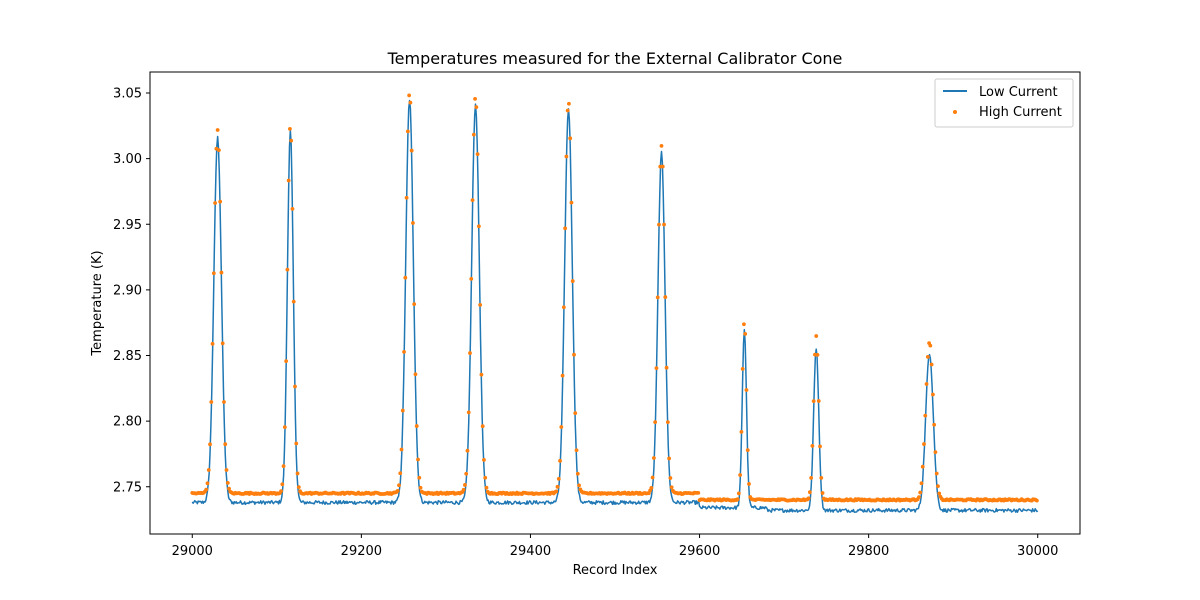 This screenshot has width=1200, height=600. What do you see at coordinates (192, 551) in the screenshot?
I see `x-tick-label: 29000` at bounding box center [192, 551].